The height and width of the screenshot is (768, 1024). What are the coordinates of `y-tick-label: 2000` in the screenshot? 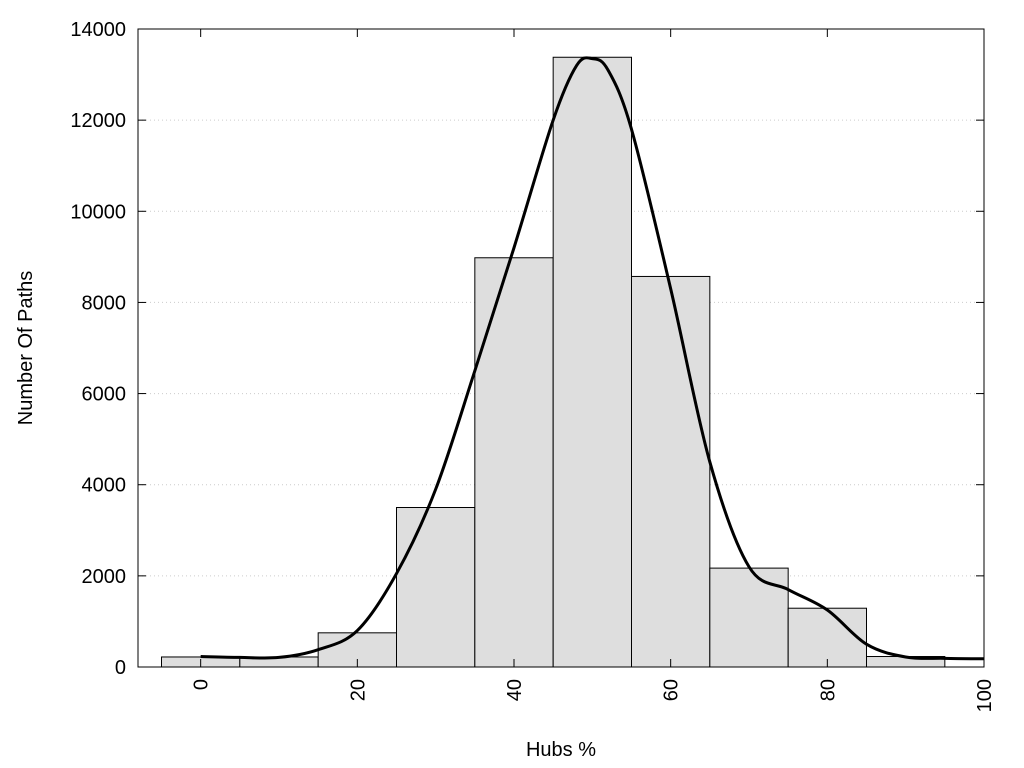 It's located at (104, 577).